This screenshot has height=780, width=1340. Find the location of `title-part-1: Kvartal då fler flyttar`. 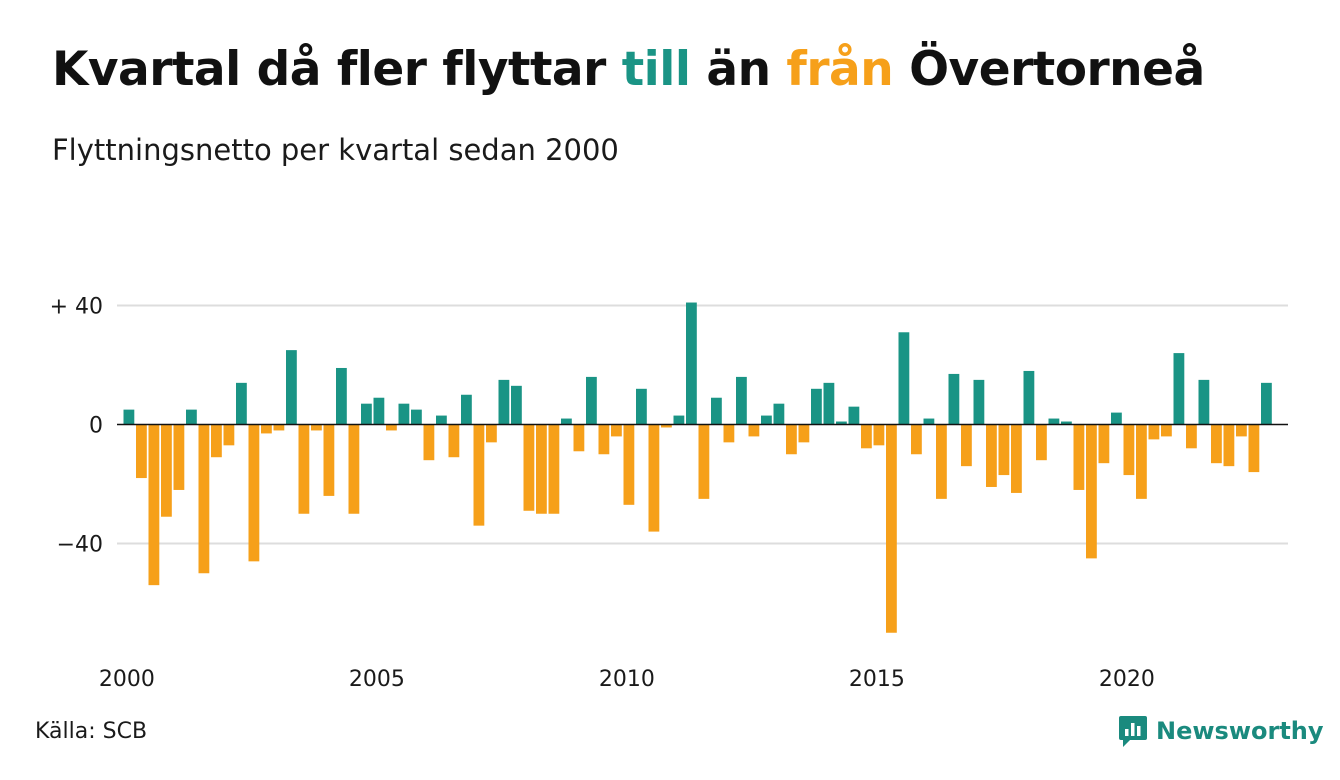

title-part-1: Kvartal då fler flyttar is located at coordinates (337, 69).